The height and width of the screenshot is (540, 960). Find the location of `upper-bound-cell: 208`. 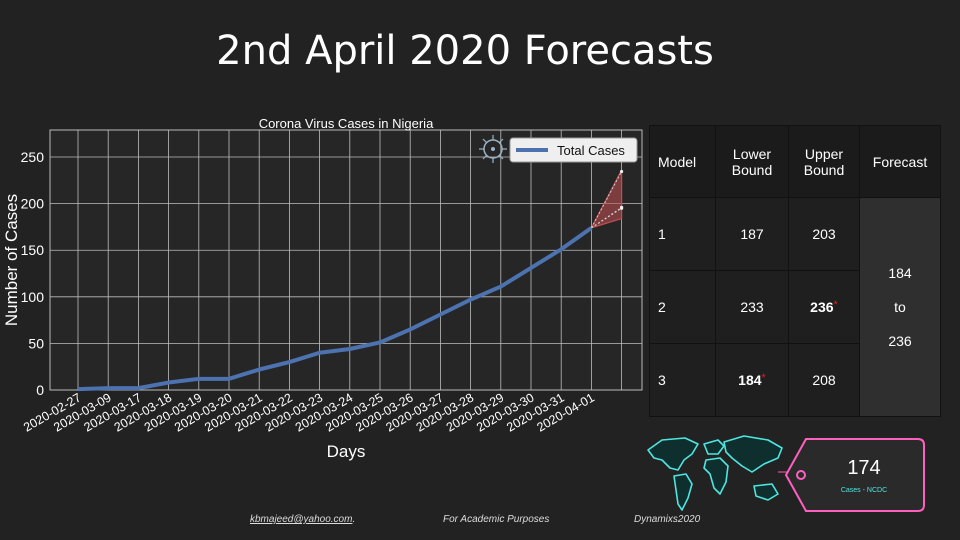

upper-bound-cell: 208 is located at coordinates (824, 380).